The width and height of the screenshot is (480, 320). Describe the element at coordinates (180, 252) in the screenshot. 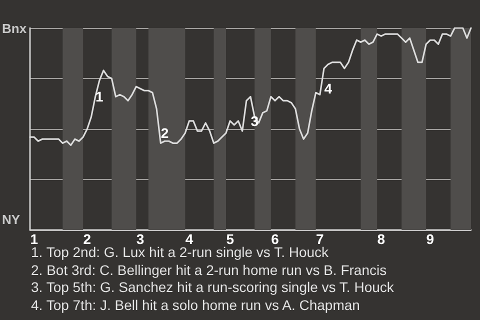

I see `text: 1. Top 2nd: G. Lux hit a 2-run single vs T. Houck` at that location.